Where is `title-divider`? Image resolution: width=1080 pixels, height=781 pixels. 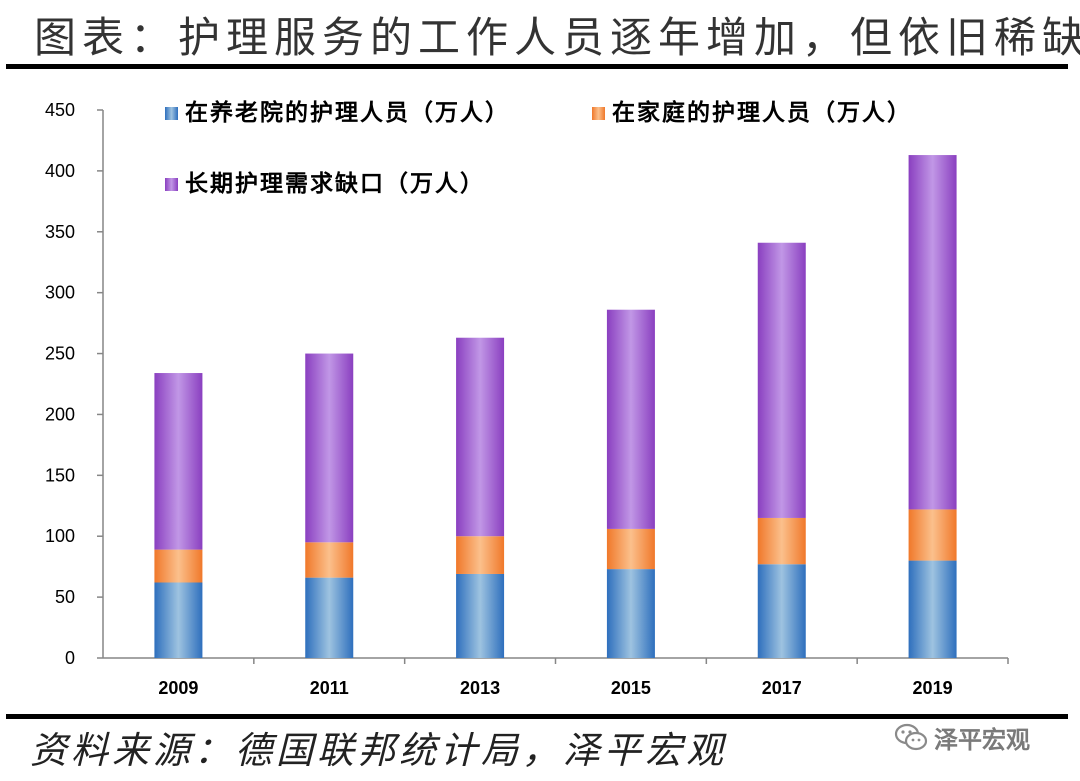
title-divider is located at coordinates (537, 66).